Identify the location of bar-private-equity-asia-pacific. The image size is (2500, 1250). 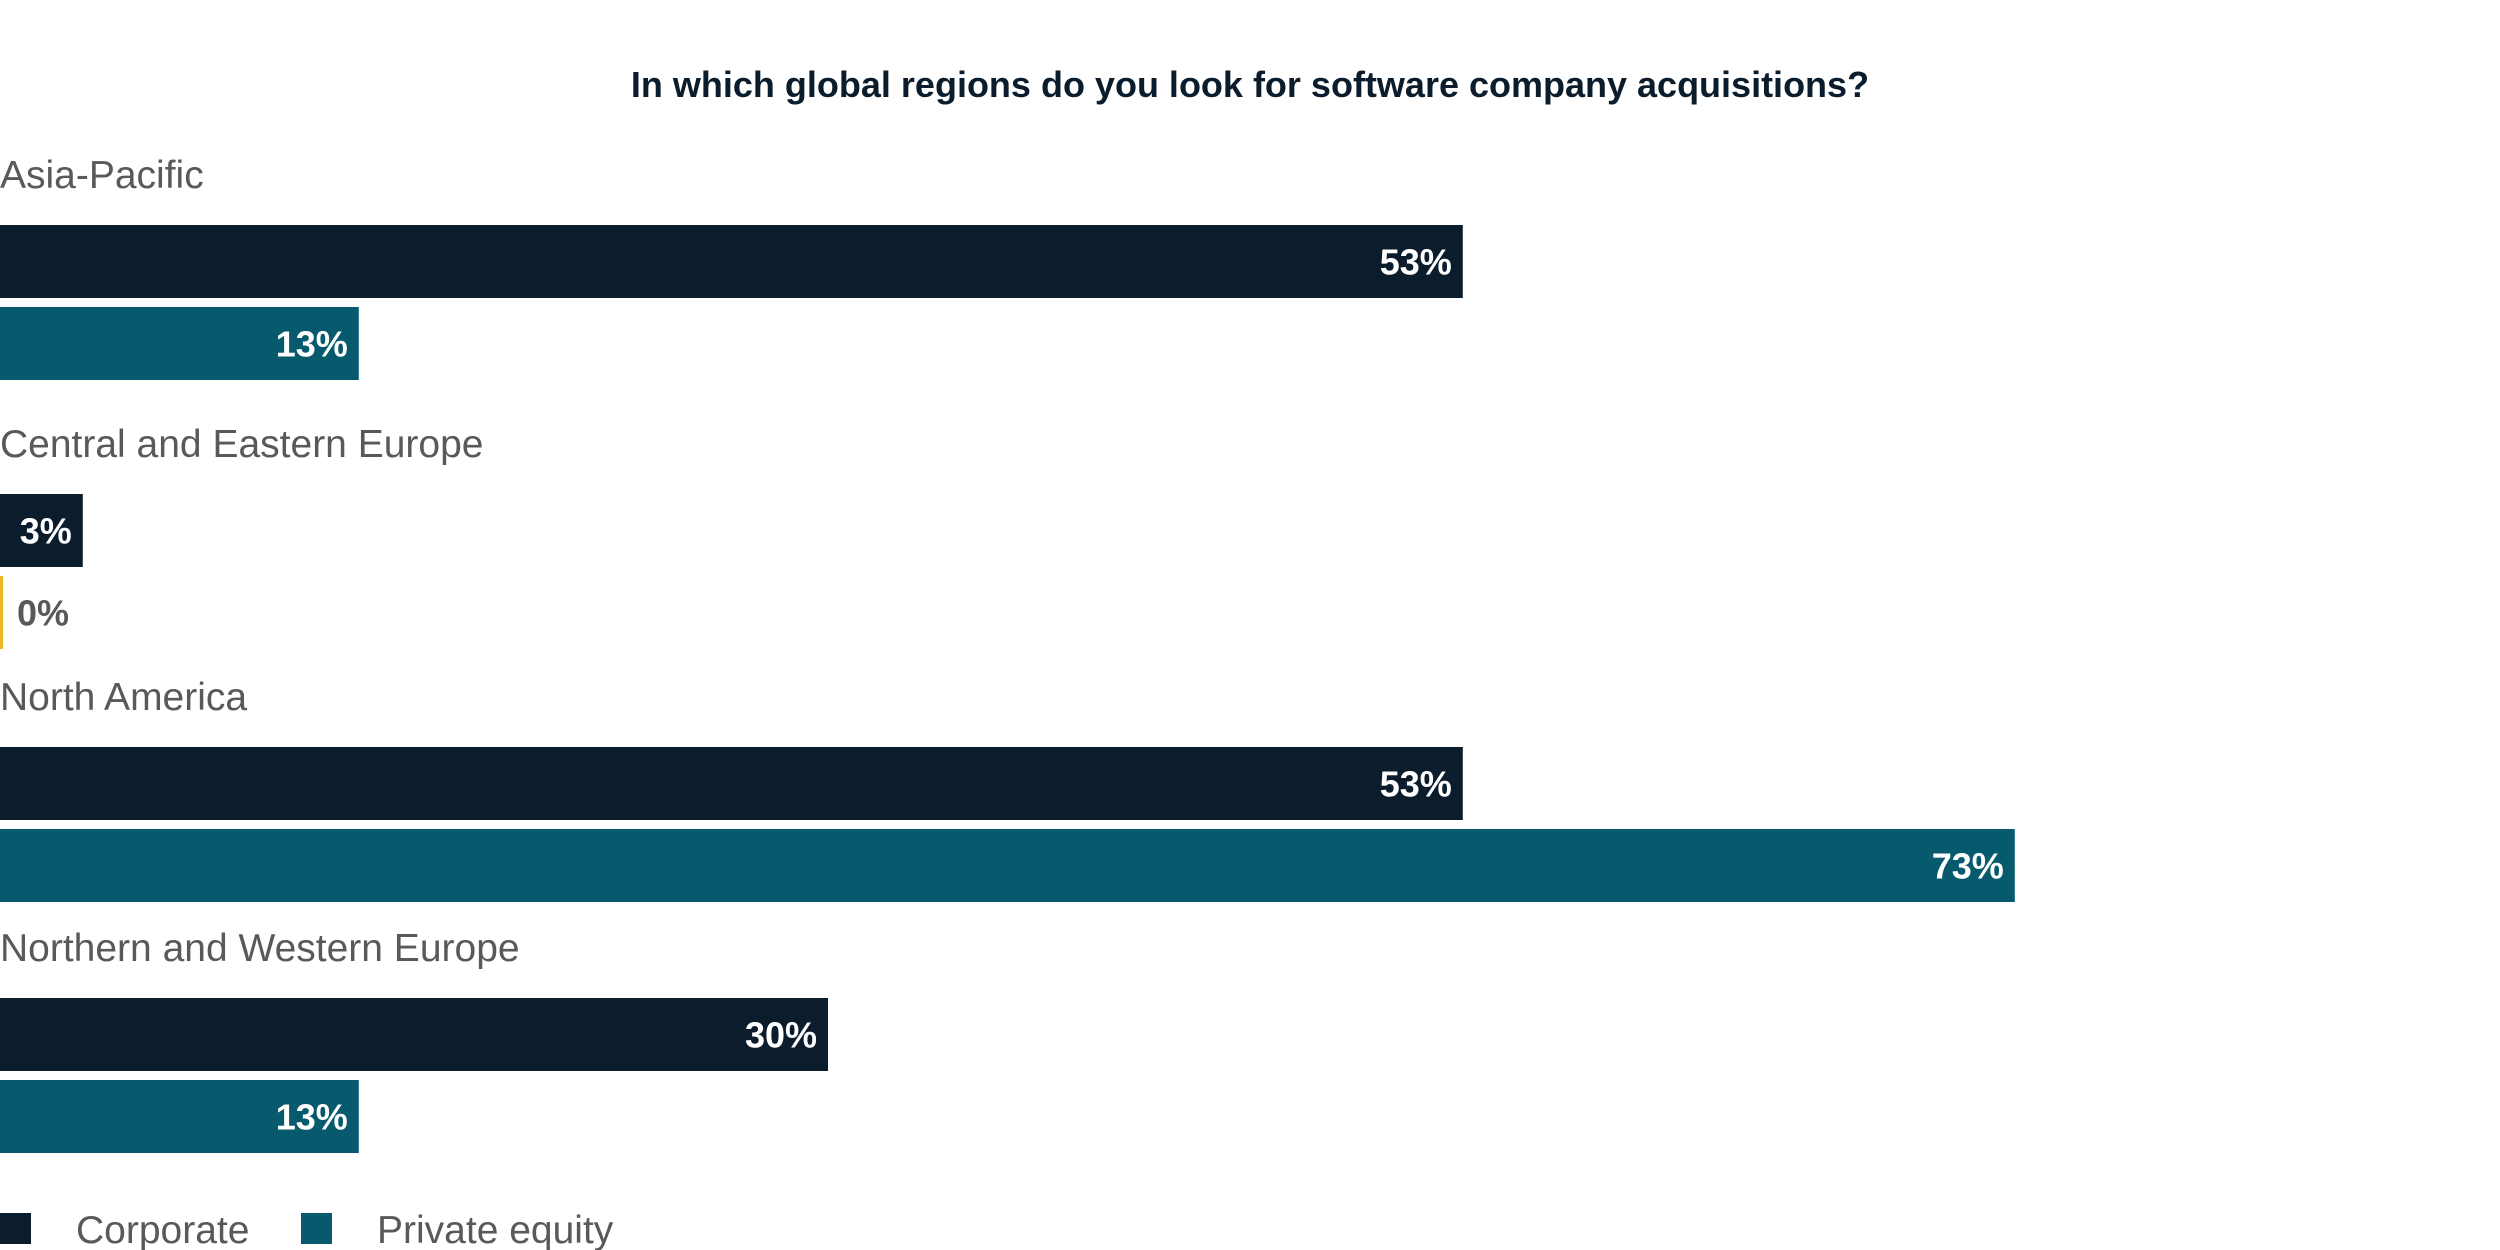
(179, 343).